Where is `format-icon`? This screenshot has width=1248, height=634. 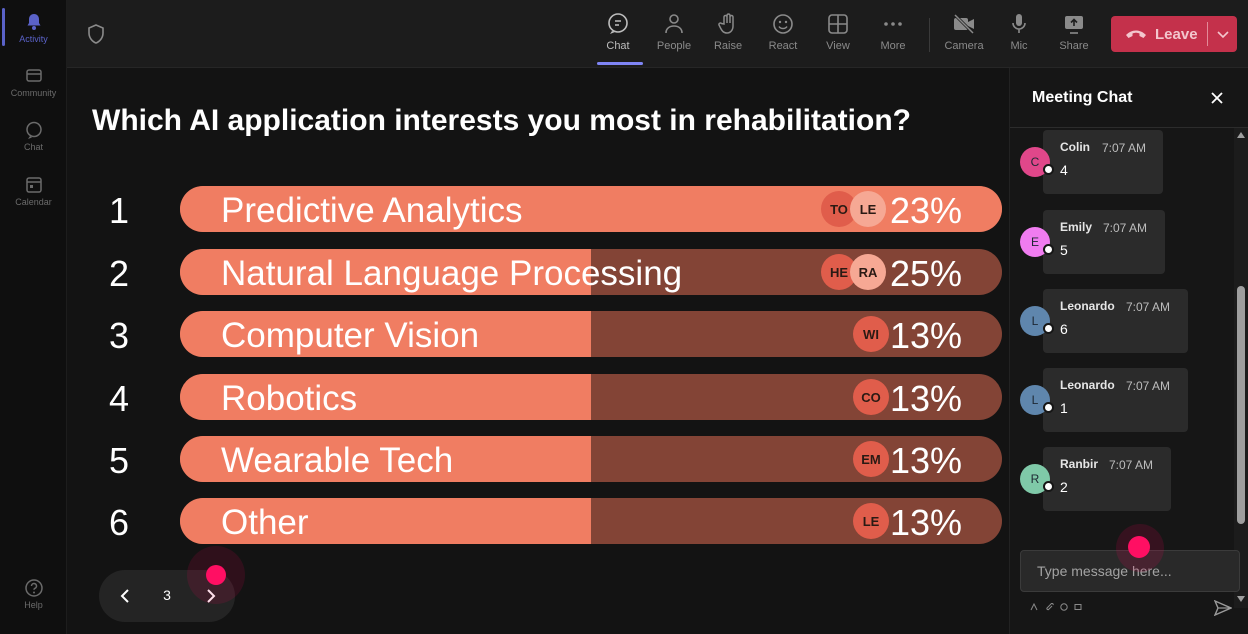
format-icon is located at coordinates (1034, 607).